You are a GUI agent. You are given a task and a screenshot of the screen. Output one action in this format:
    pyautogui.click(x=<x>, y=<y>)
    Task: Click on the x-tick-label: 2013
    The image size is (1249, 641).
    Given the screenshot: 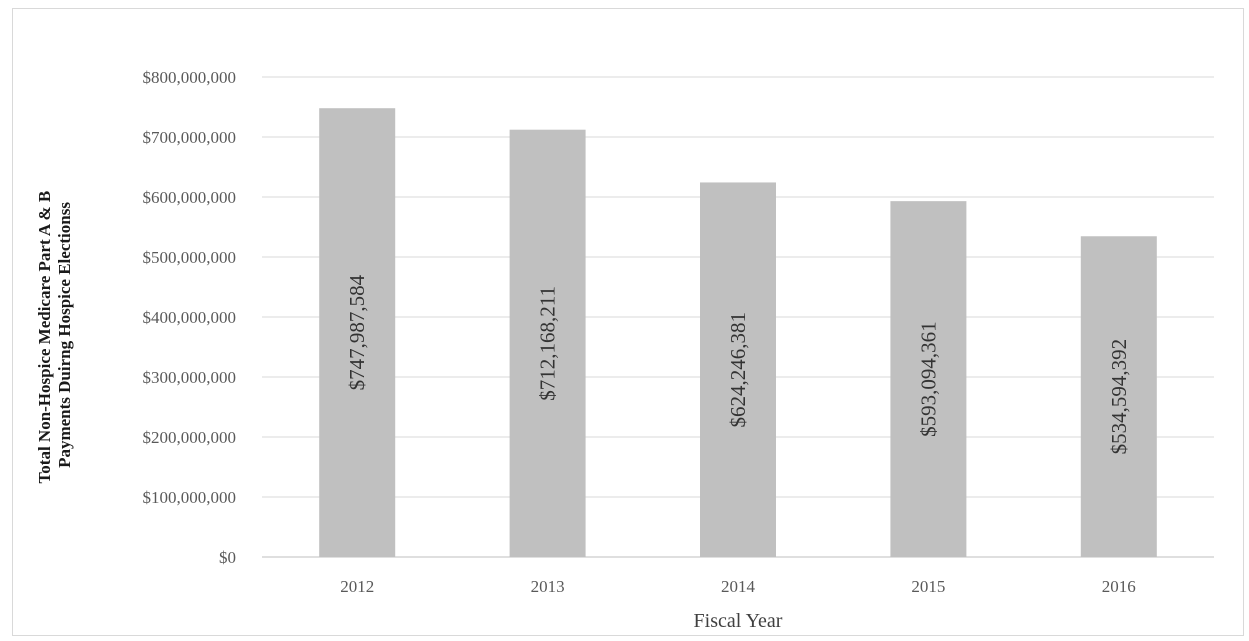 What is the action you would take?
    pyautogui.click(x=548, y=586)
    